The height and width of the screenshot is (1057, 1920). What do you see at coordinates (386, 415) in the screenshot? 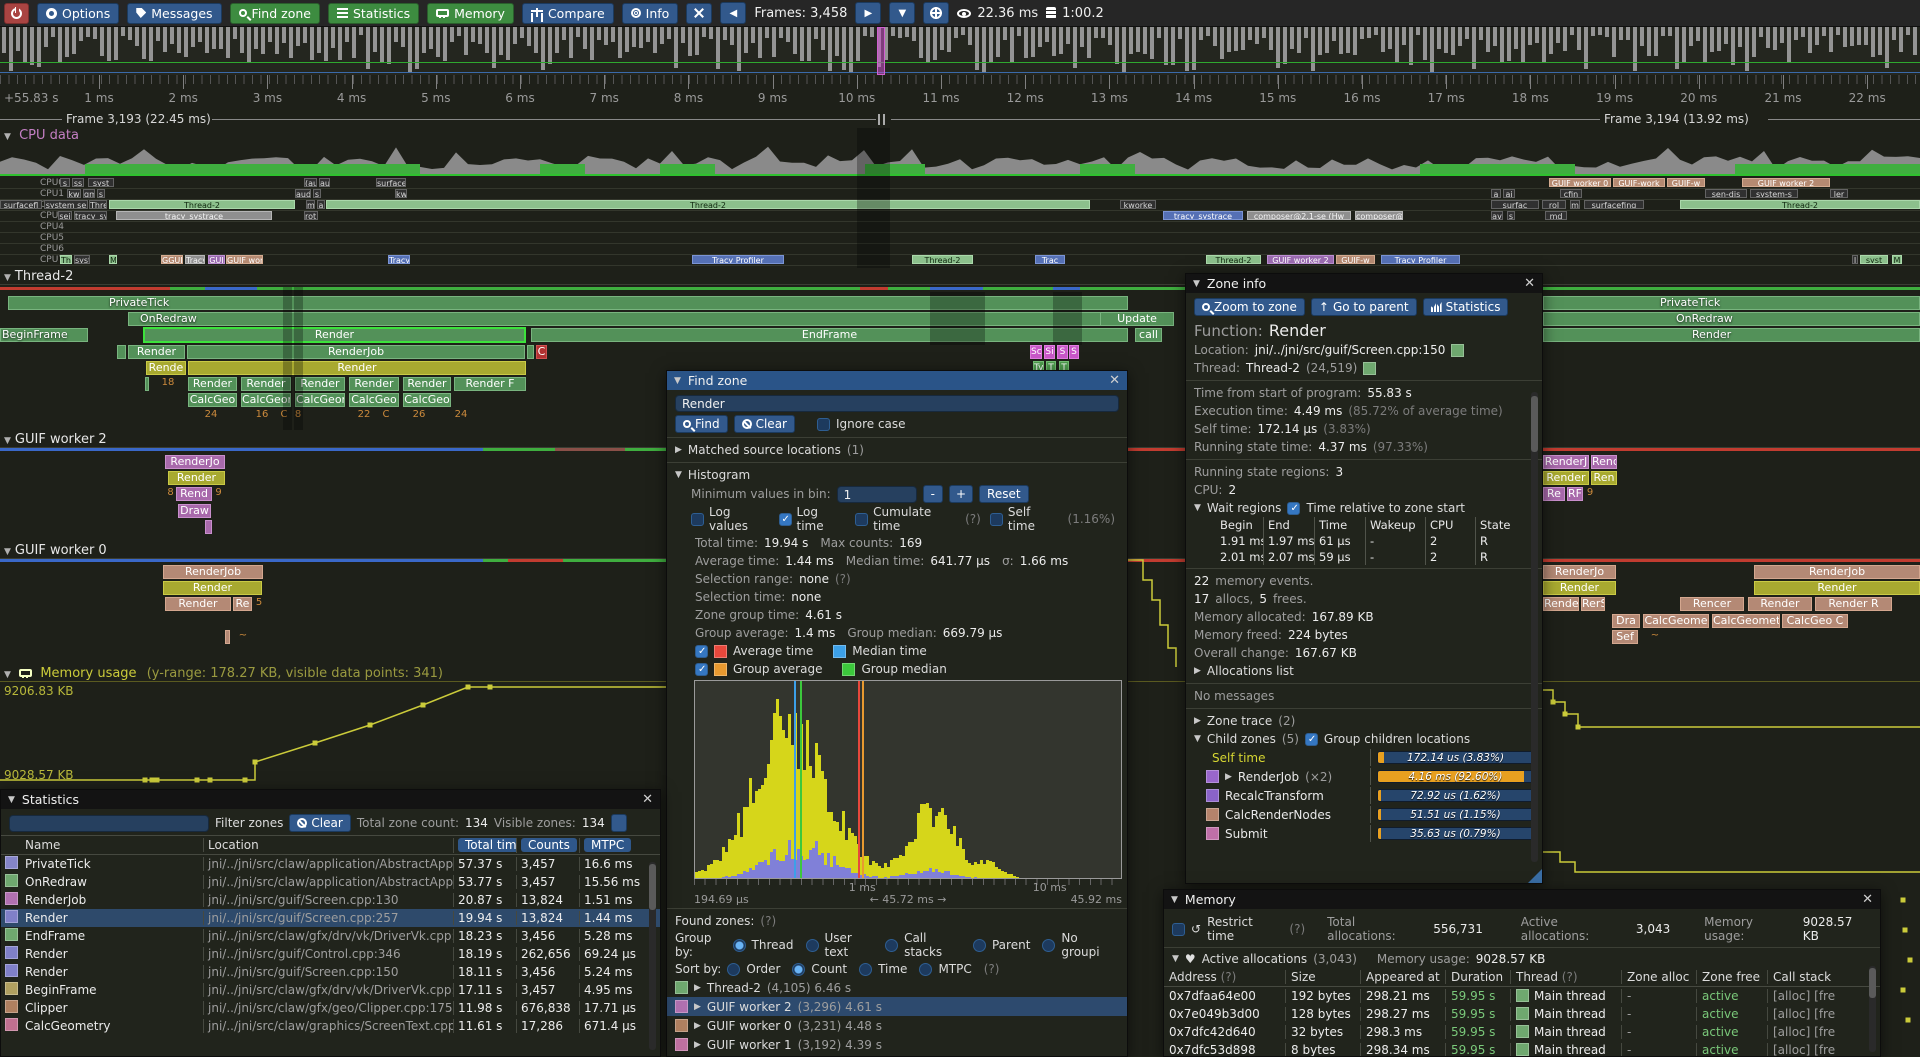
I see `timeline-zone: C` at bounding box center [386, 415].